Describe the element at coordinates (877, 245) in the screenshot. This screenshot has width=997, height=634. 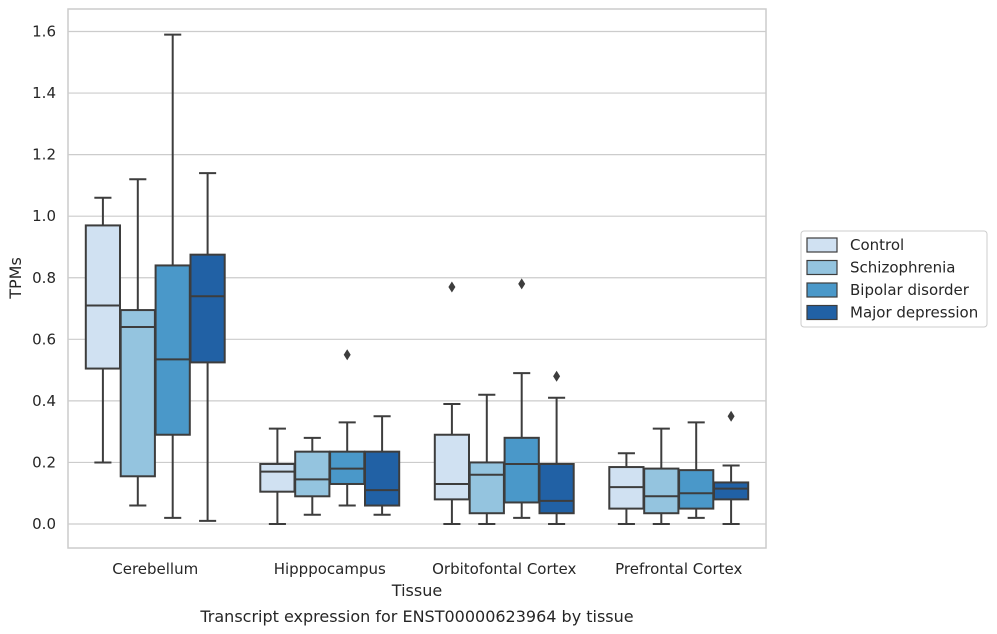
I see `legend-label: Control` at that location.